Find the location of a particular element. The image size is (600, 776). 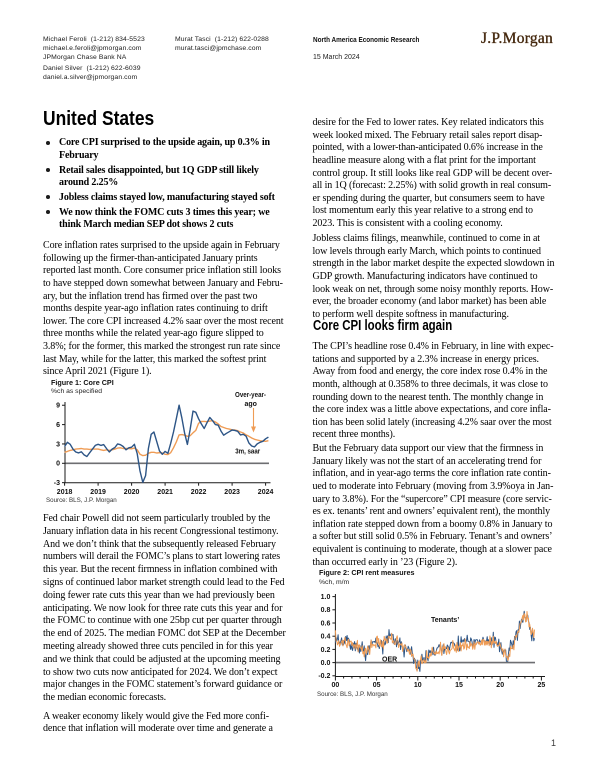

svg-text: 0.4 is located at coordinates (326, 637).